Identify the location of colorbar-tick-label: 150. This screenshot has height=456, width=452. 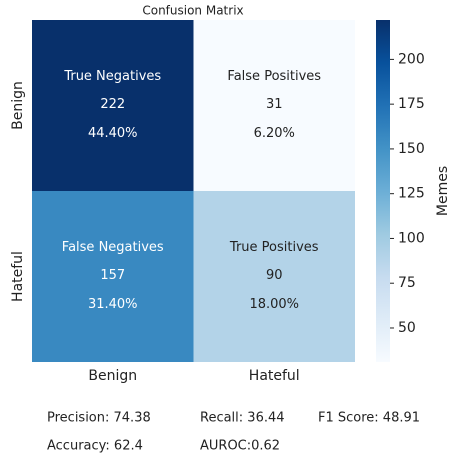
(411, 149).